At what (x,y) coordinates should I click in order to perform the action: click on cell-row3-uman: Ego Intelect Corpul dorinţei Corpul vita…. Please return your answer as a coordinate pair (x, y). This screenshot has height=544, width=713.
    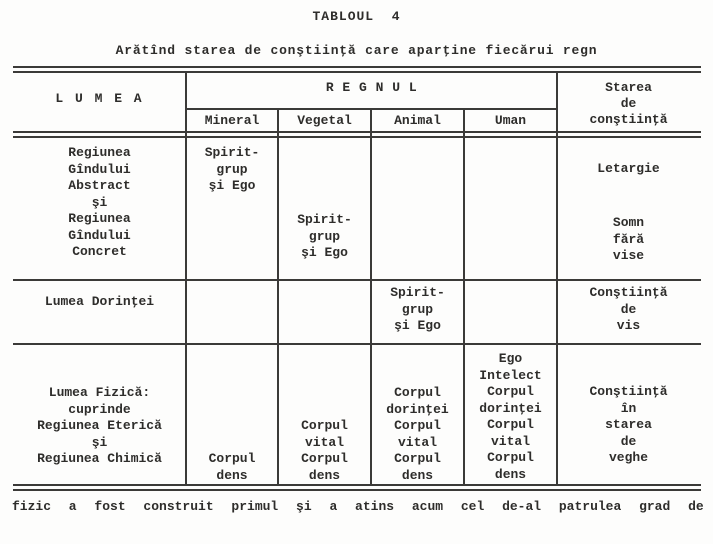
    Looking at the image, I should click on (510, 416).